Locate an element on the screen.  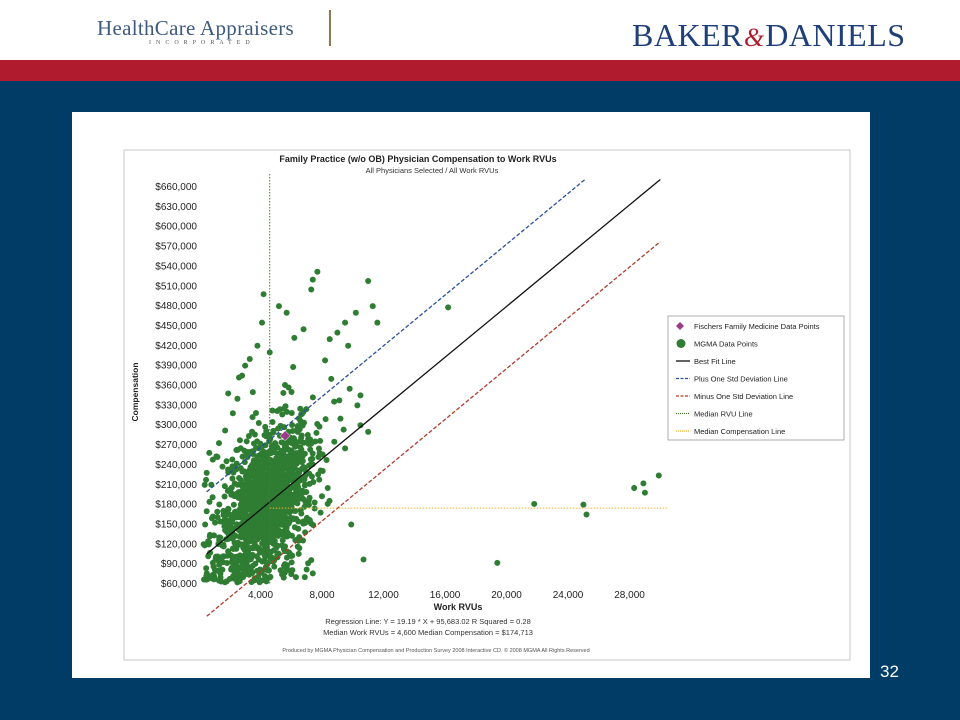
y-tick-label: $420,000 is located at coordinates (176, 346).